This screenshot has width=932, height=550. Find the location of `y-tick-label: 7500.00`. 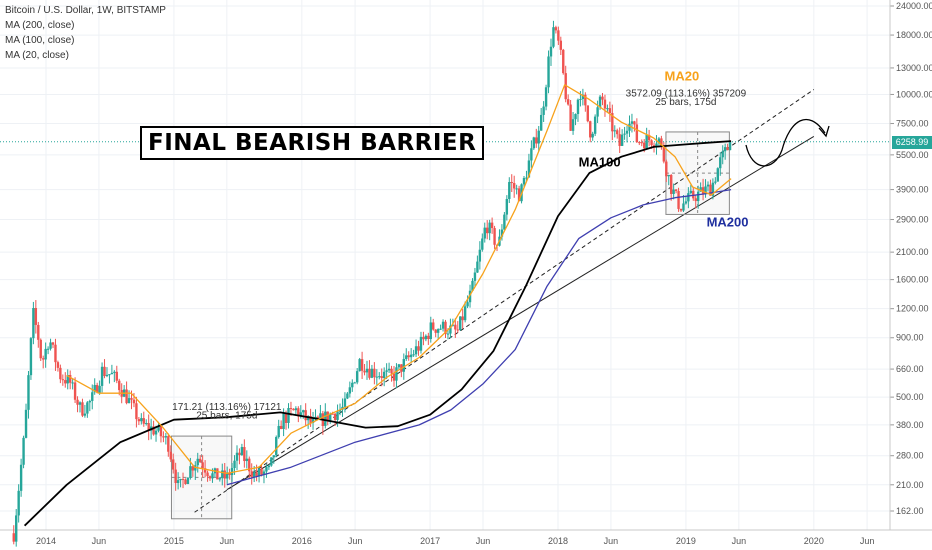

y-tick-label: 7500.00 is located at coordinates (912, 124).